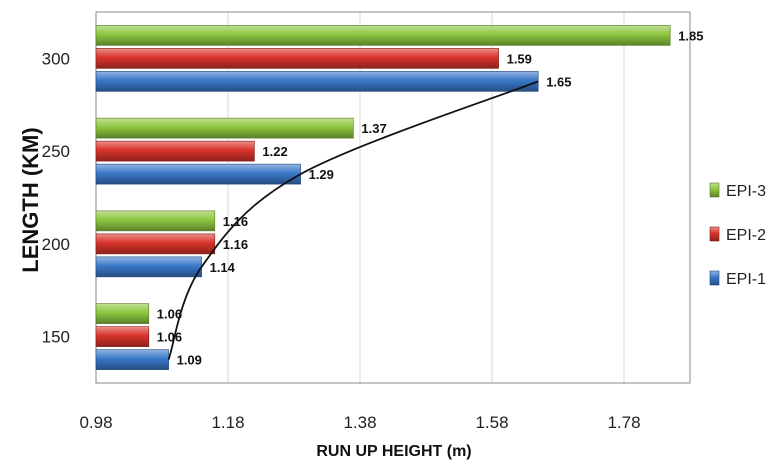  I want to click on legend-label-epi-2: EPI-2, so click(746, 235).